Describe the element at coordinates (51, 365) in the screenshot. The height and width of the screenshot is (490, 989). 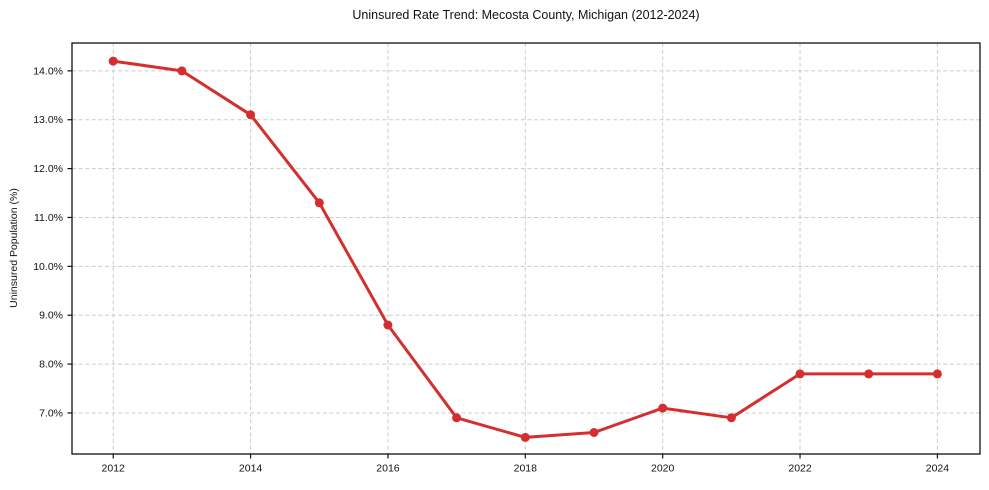
I see `y-tick-label: 8.0%` at that location.